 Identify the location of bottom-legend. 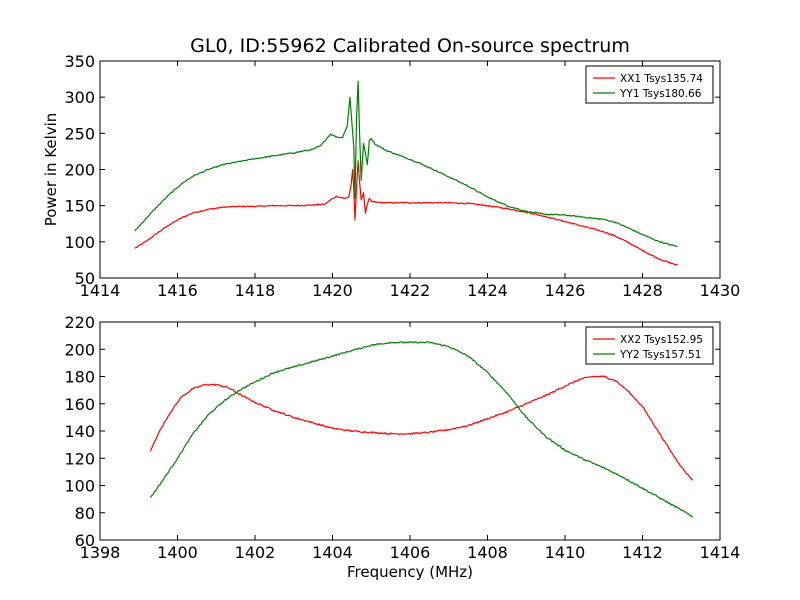
(649, 345).